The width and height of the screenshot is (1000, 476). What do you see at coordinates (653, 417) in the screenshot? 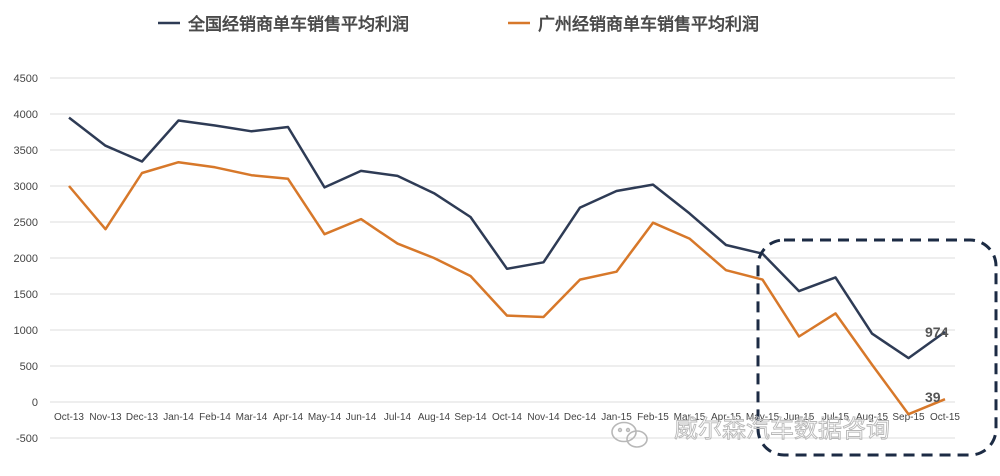
I see `x-tick-label: Feb-15` at bounding box center [653, 417].